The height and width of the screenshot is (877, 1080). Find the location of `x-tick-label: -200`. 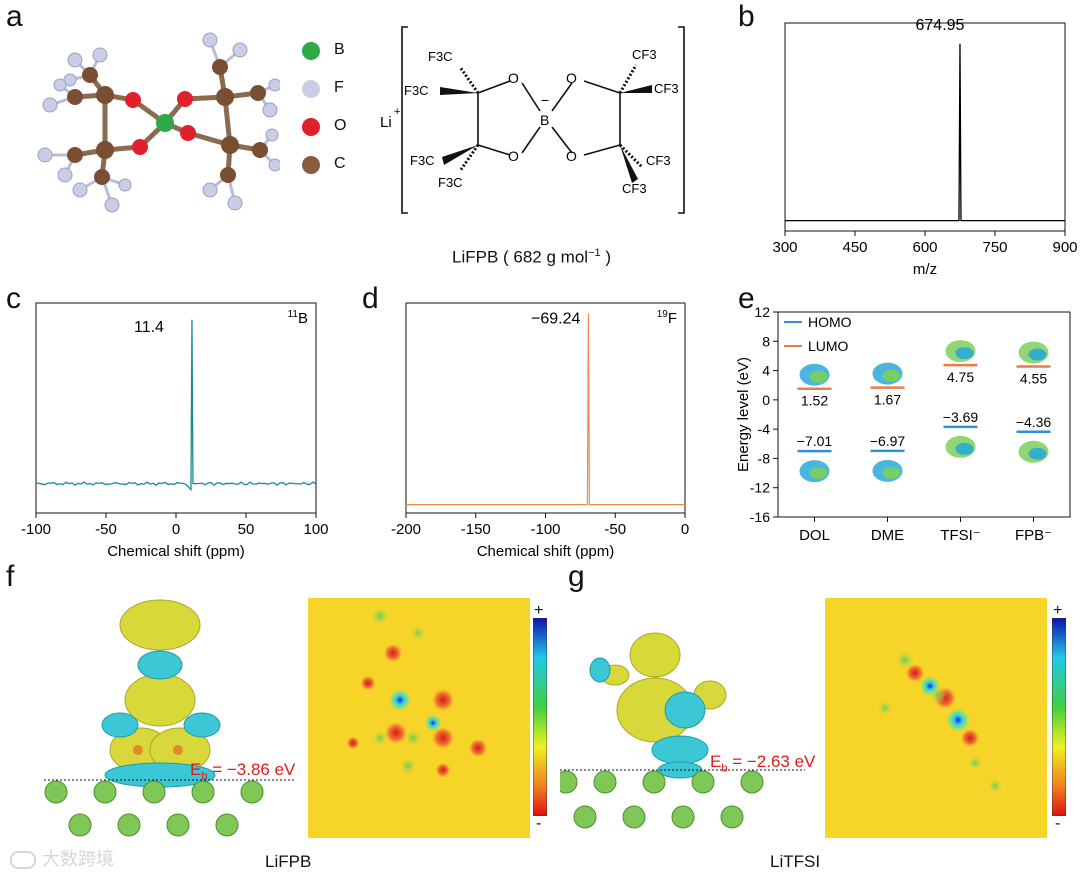

x-tick-label: -200 is located at coordinates (406, 529).